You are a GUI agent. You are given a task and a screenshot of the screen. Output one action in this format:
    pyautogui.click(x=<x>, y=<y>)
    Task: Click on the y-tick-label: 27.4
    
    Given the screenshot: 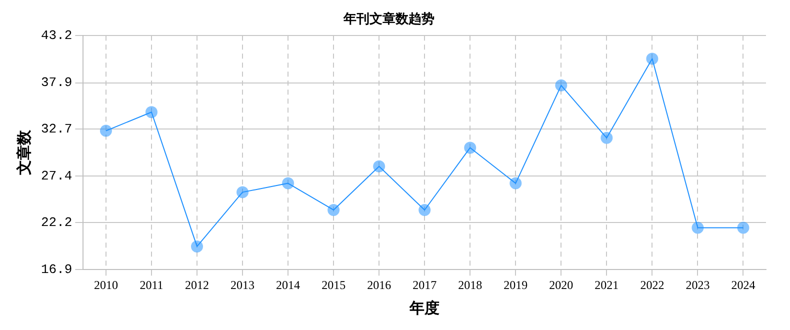 What is the action you would take?
    pyautogui.click(x=56, y=176)
    